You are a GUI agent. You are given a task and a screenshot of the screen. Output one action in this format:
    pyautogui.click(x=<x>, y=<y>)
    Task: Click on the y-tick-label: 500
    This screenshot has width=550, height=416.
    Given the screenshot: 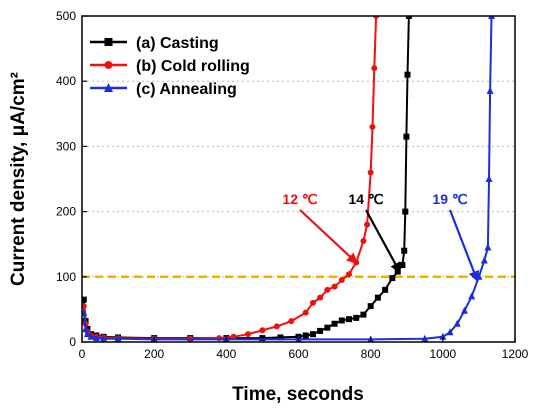 What is the action you would take?
    pyautogui.click(x=66, y=16)
    